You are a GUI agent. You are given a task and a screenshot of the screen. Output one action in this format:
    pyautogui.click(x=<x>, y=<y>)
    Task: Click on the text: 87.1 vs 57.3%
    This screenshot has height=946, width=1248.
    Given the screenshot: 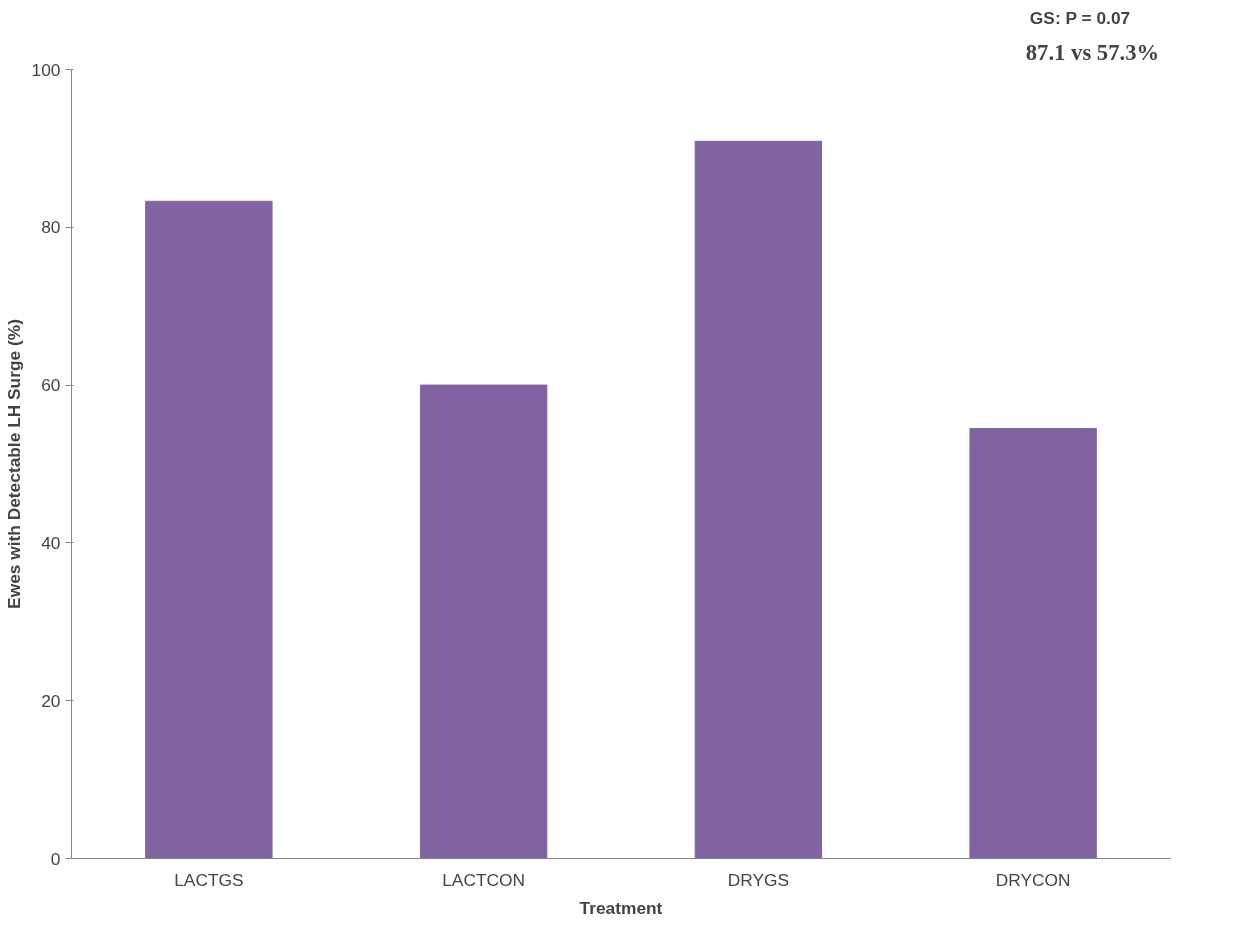 What is the action you would take?
    pyautogui.click(x=1092, y=52)
    